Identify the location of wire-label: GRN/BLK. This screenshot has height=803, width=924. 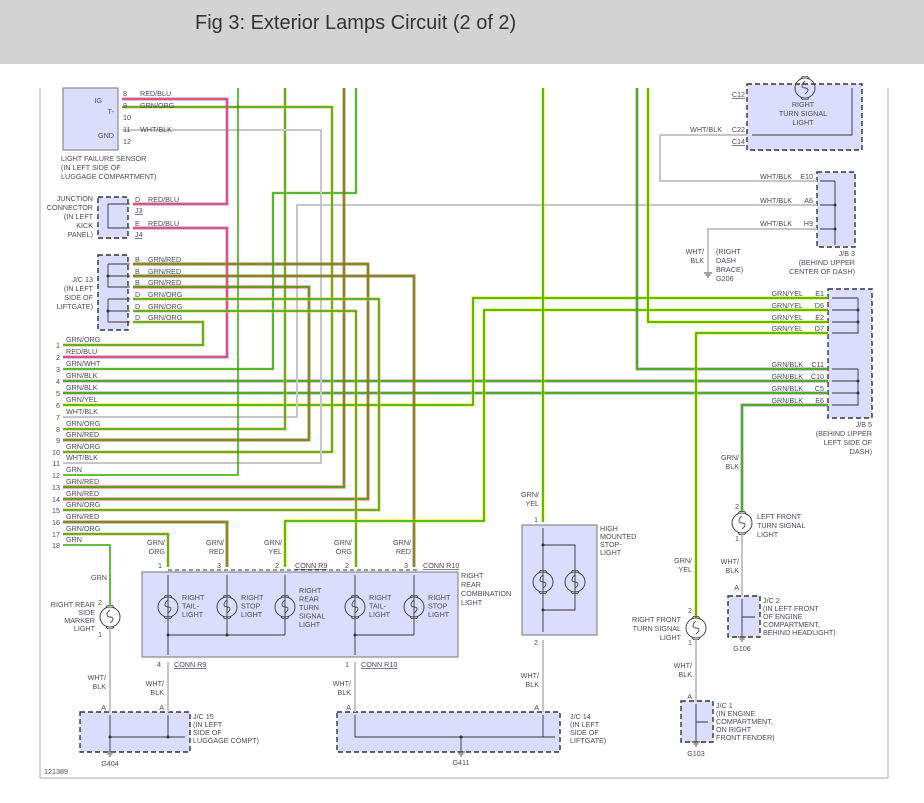
(787, 388).